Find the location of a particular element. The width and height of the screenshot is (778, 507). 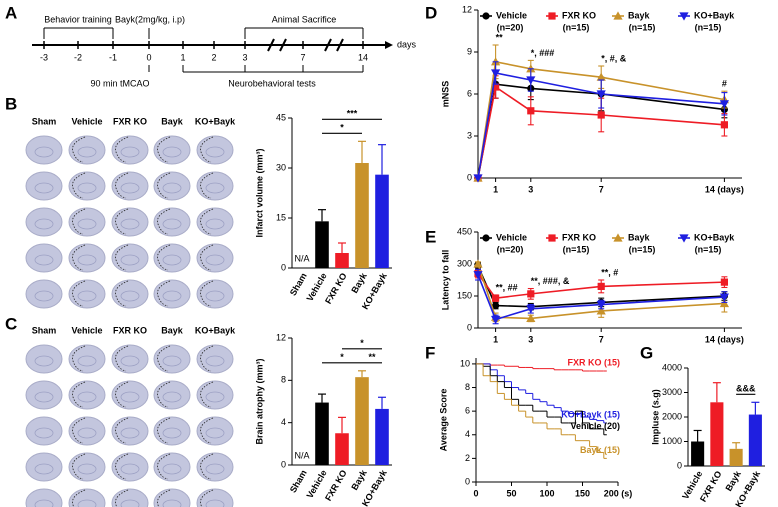

panel-letter: B is located at coordinates (11, 103).